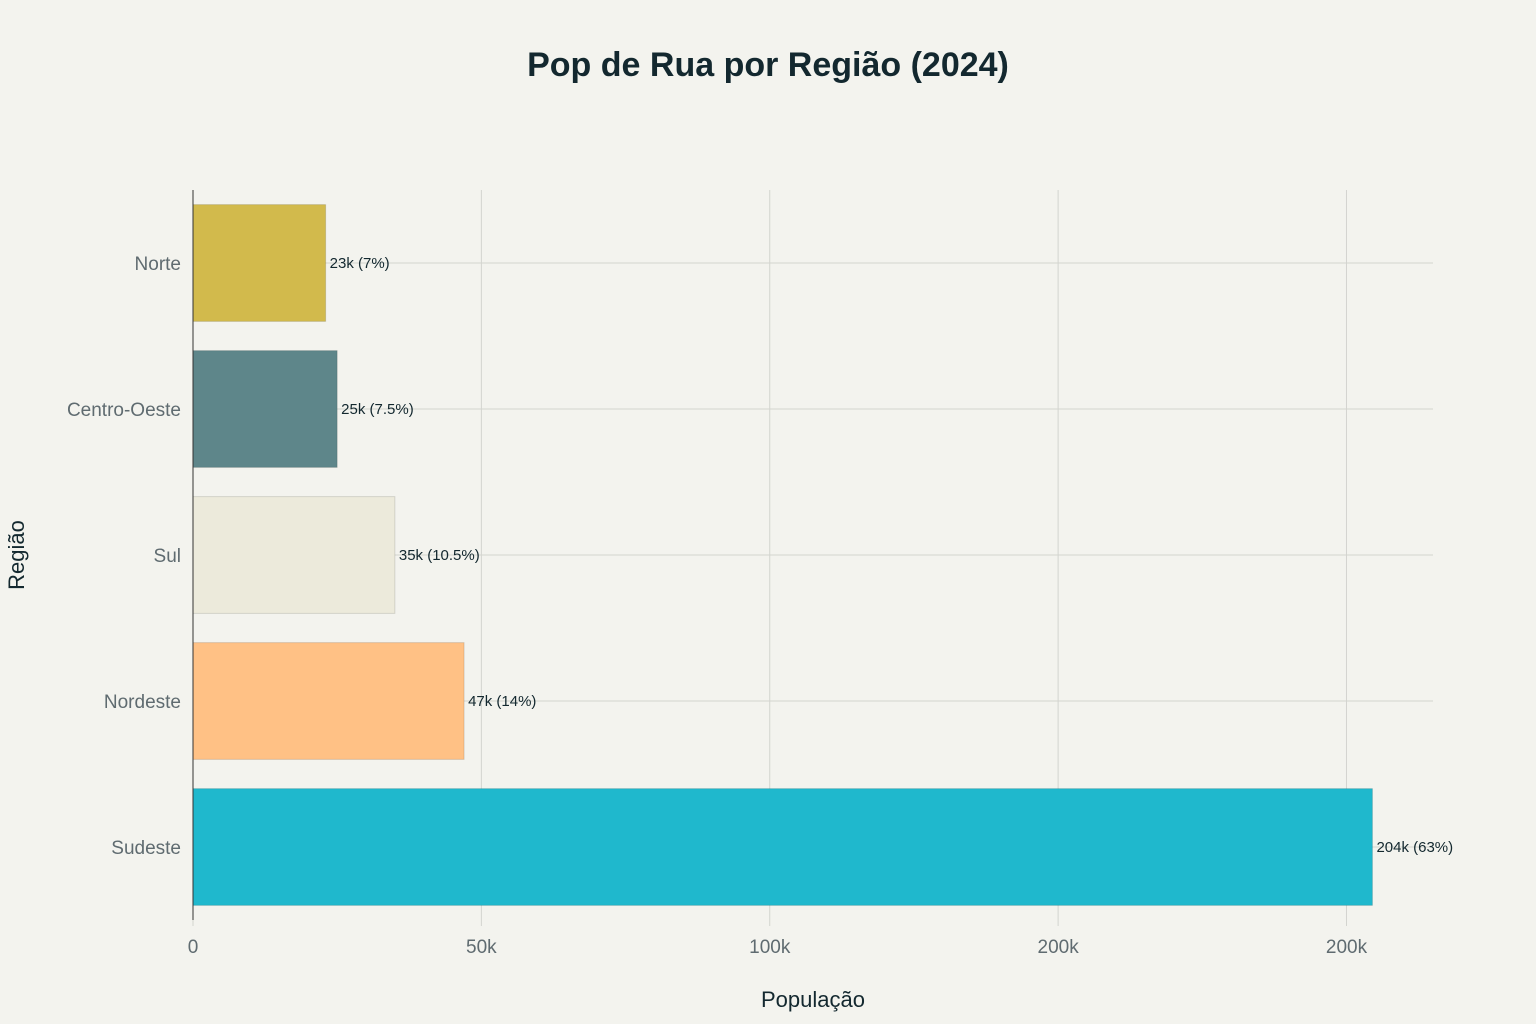  I want to click on y-tick-label: Nordeste, so click(142, 702).